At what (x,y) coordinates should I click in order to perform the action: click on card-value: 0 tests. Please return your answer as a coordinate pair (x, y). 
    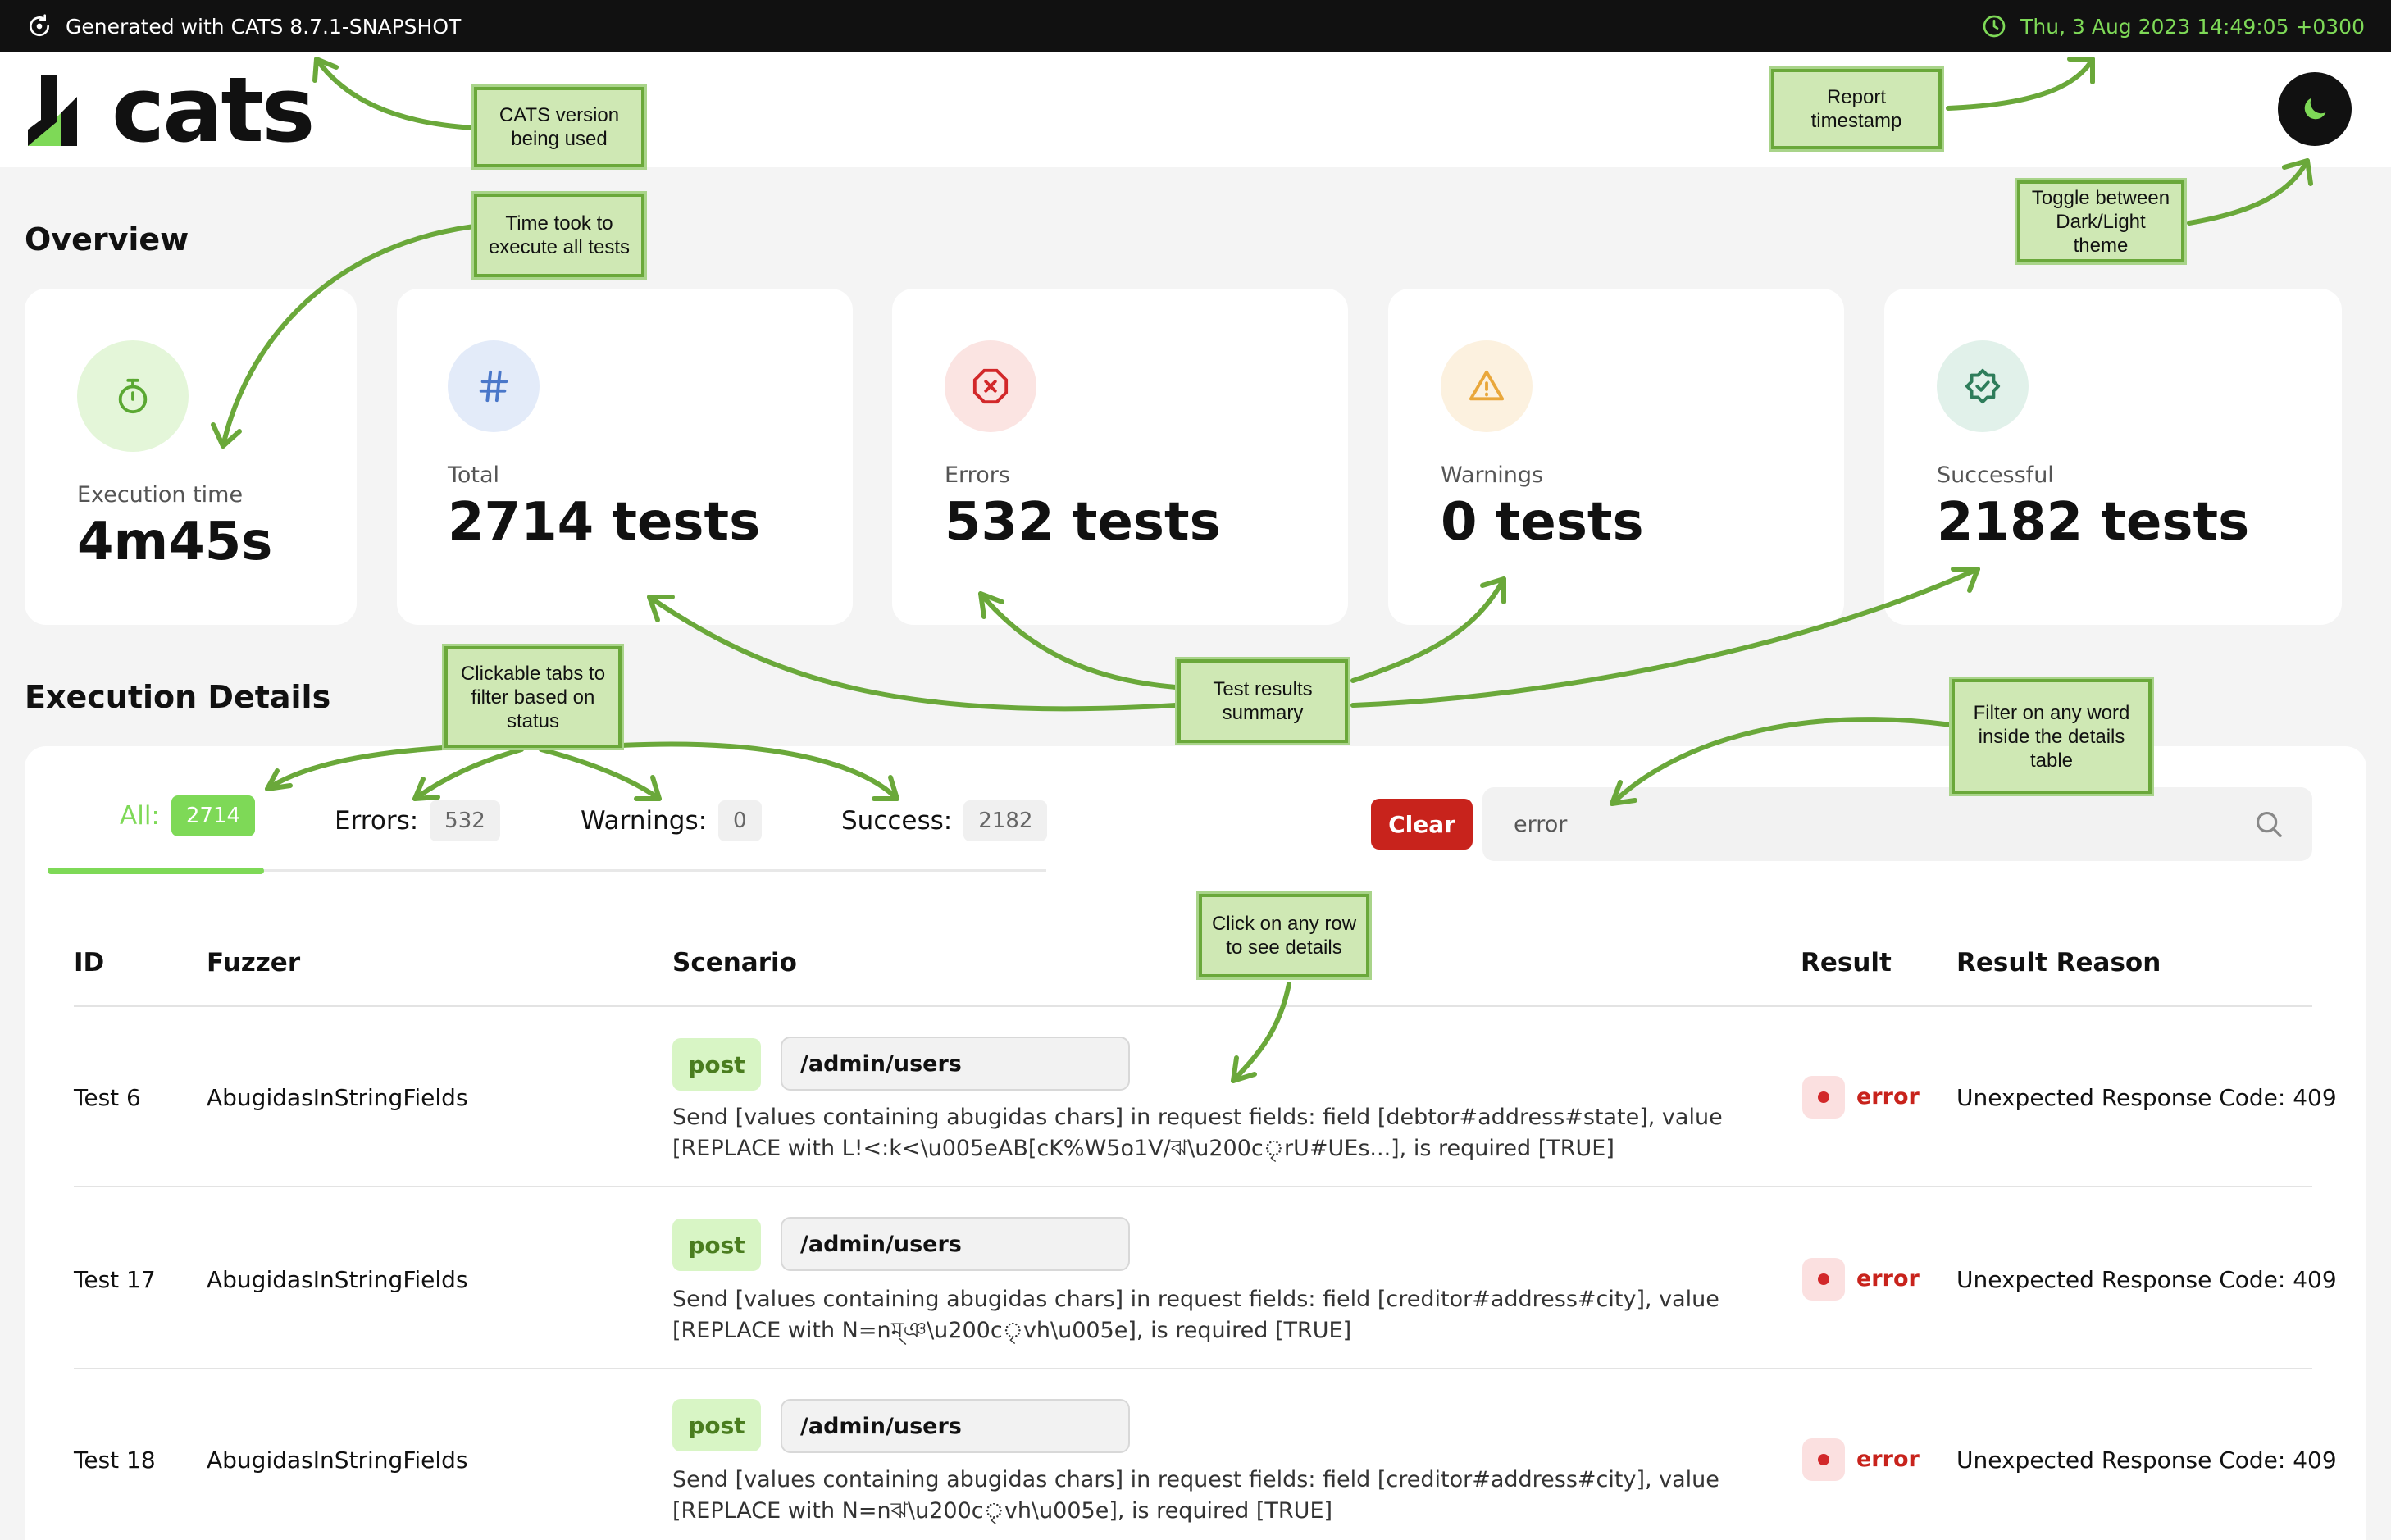
    Looking at the image, I should click on (1542, 522).